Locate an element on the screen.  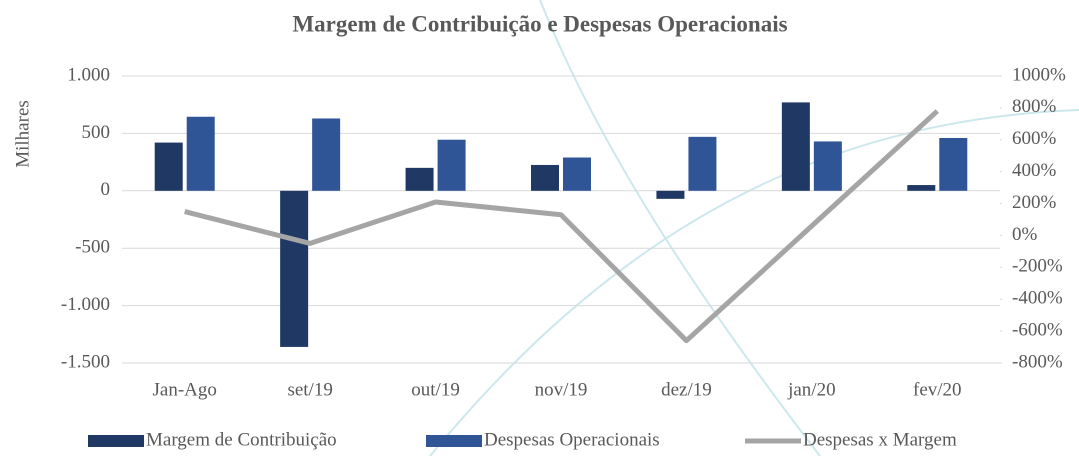
y-axis-label: Milhares is located at coordinates (22, 134).